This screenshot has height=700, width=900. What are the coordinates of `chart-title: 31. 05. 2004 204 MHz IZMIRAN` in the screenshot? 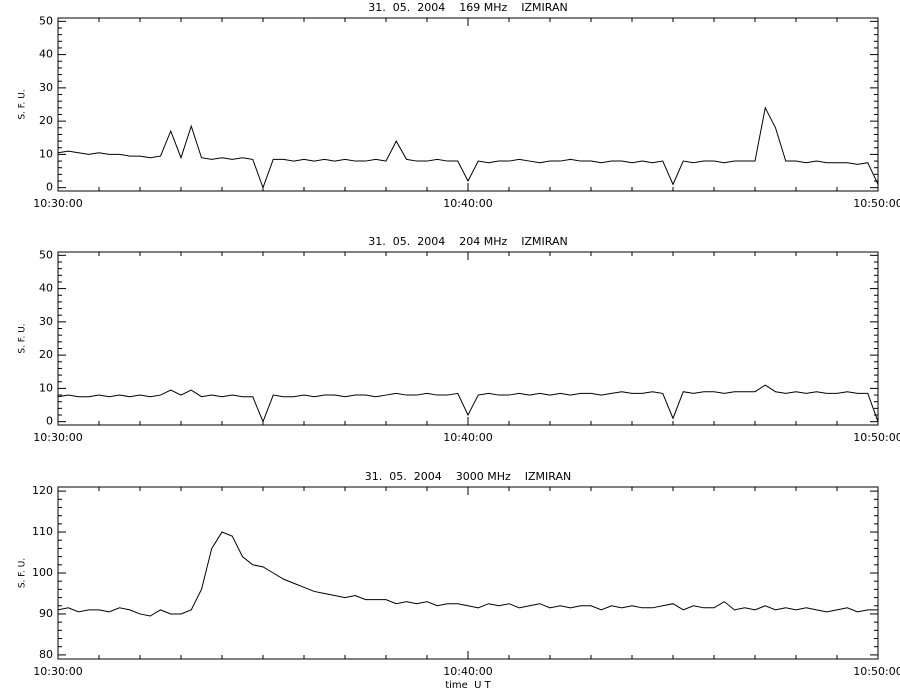 It's located at (467, 241).